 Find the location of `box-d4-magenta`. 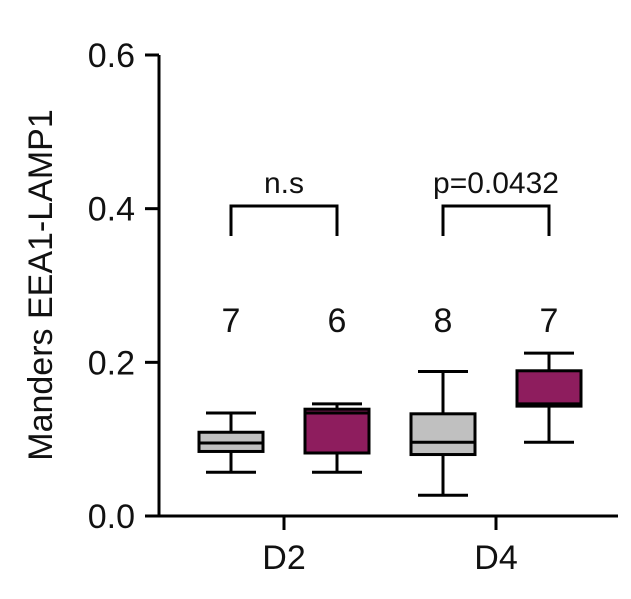

box-d4-magenta is located at coordinates (549, 397).